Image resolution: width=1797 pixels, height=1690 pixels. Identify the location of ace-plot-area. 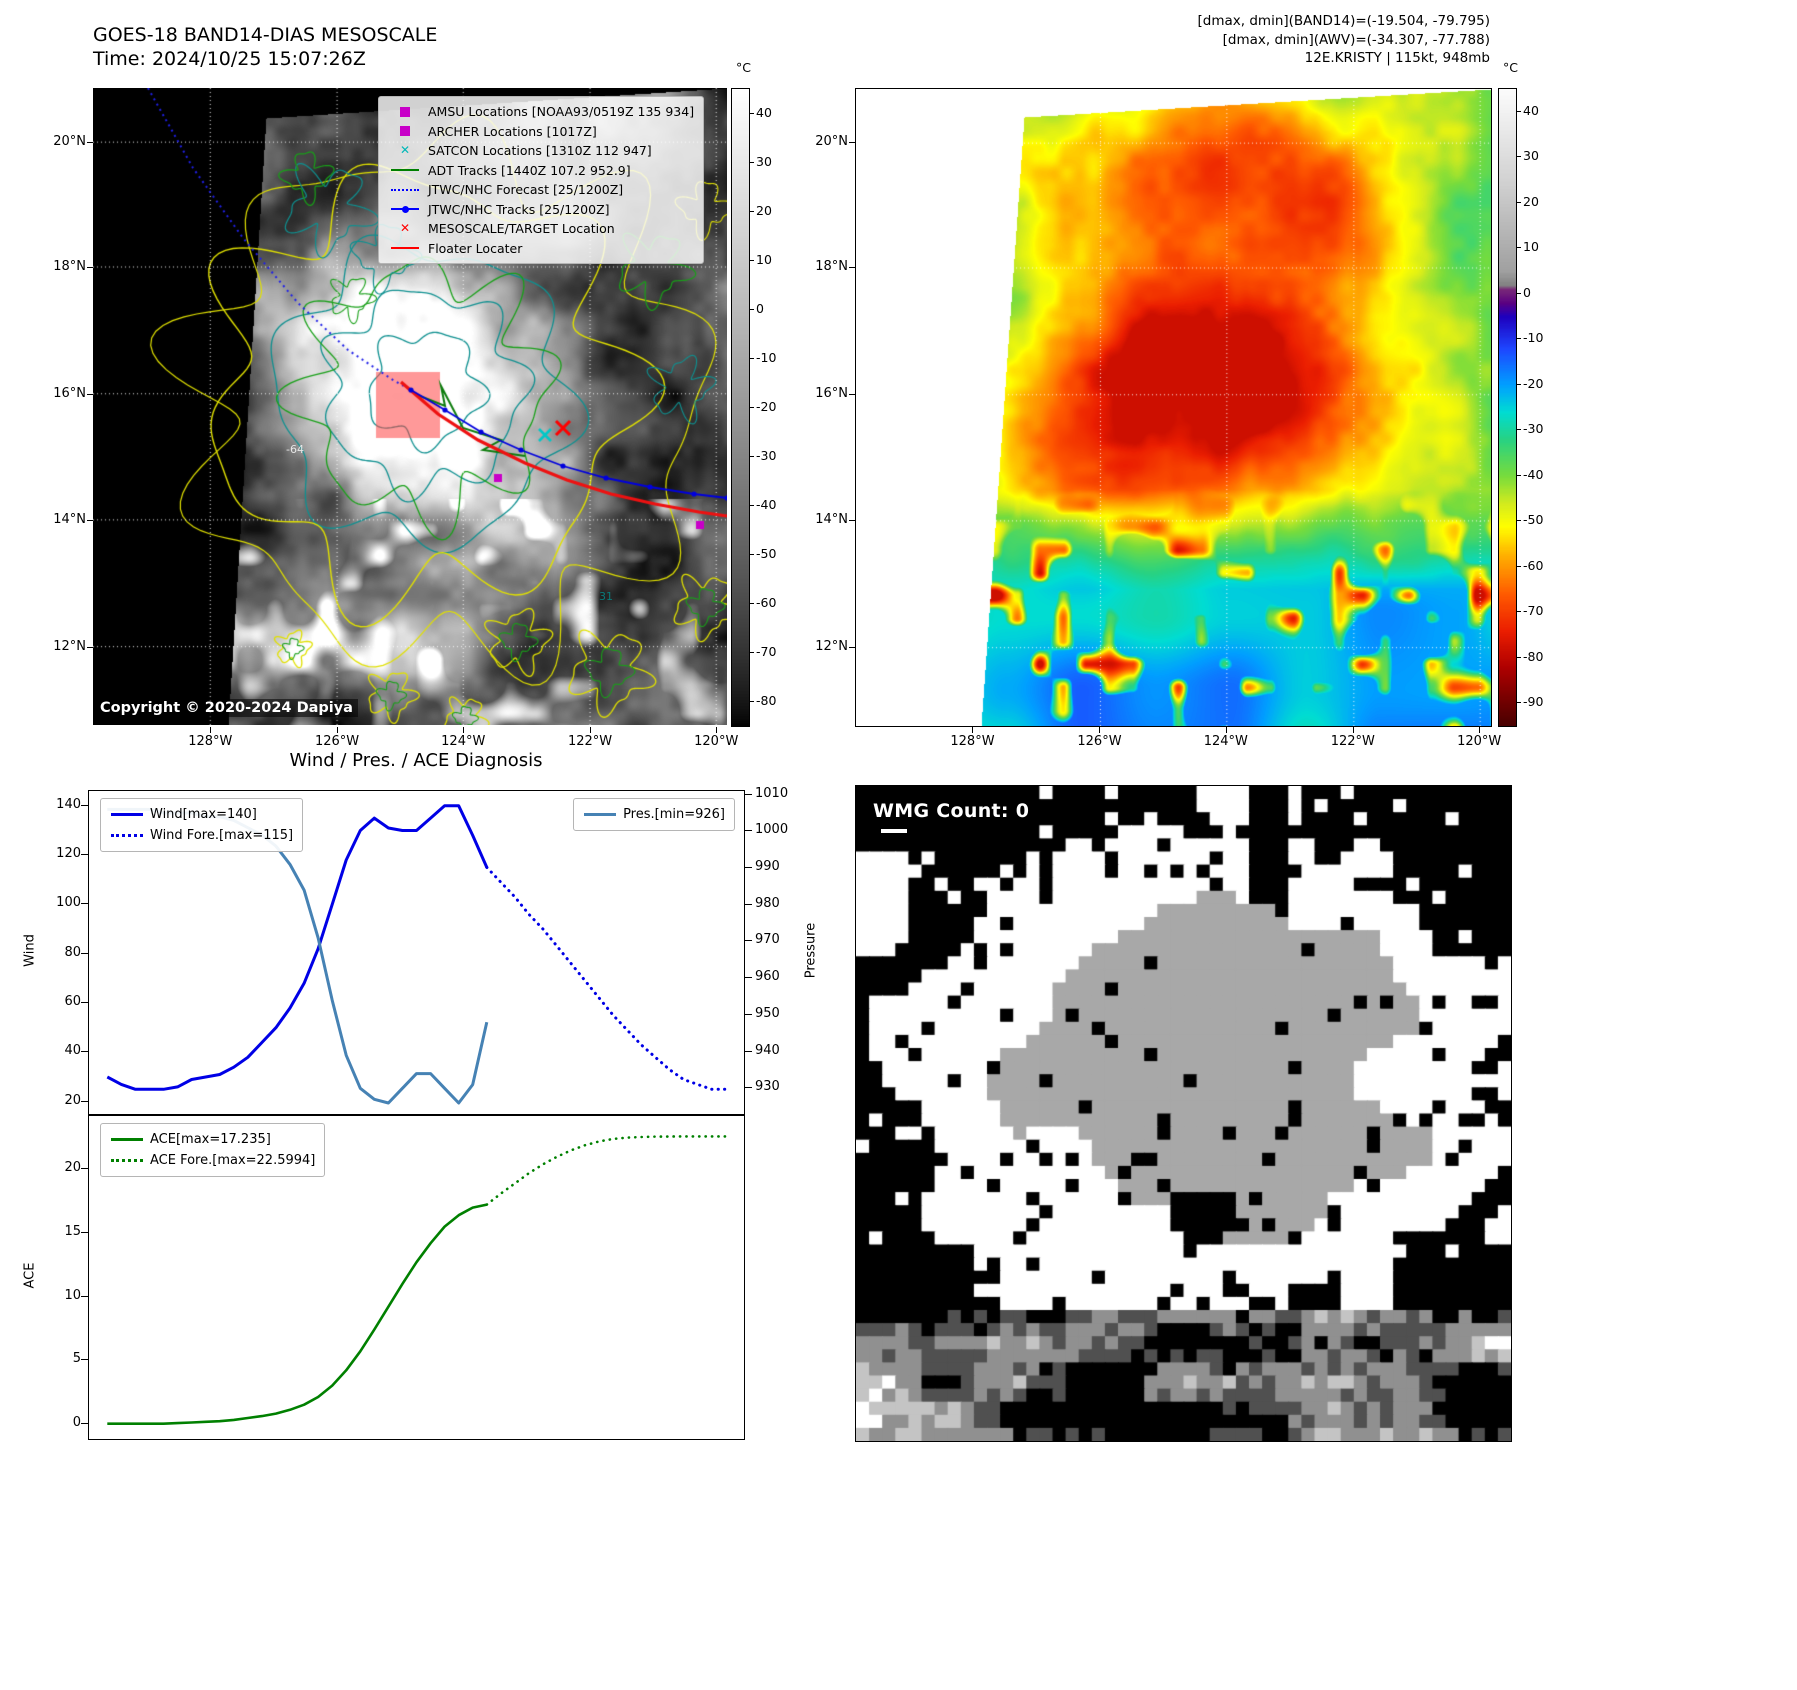
(417, 1280).